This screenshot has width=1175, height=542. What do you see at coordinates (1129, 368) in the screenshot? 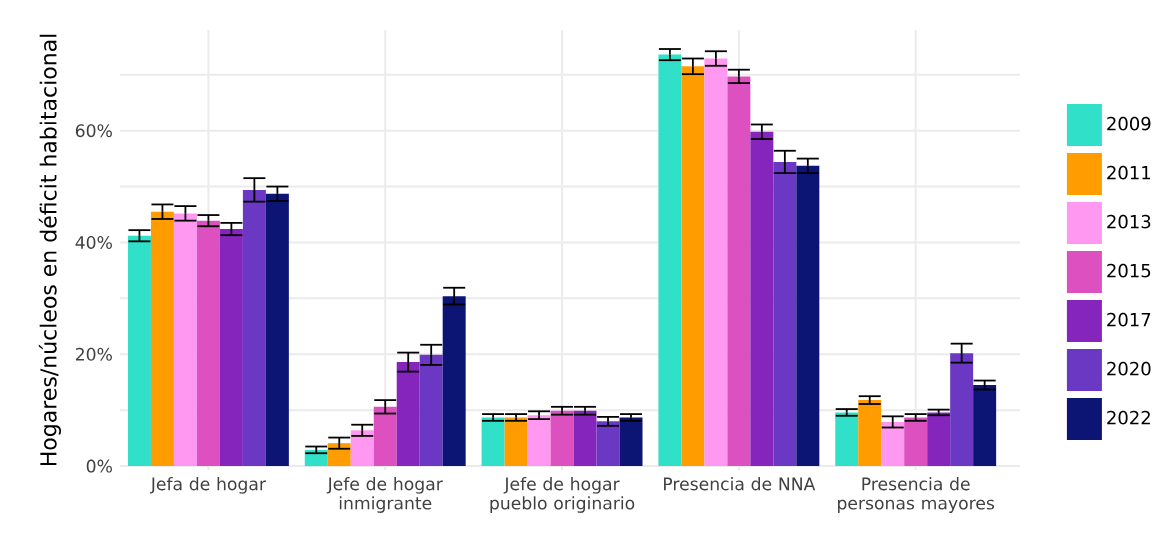
I see `legend-label: 2020` at bounding box center [1129, 368].